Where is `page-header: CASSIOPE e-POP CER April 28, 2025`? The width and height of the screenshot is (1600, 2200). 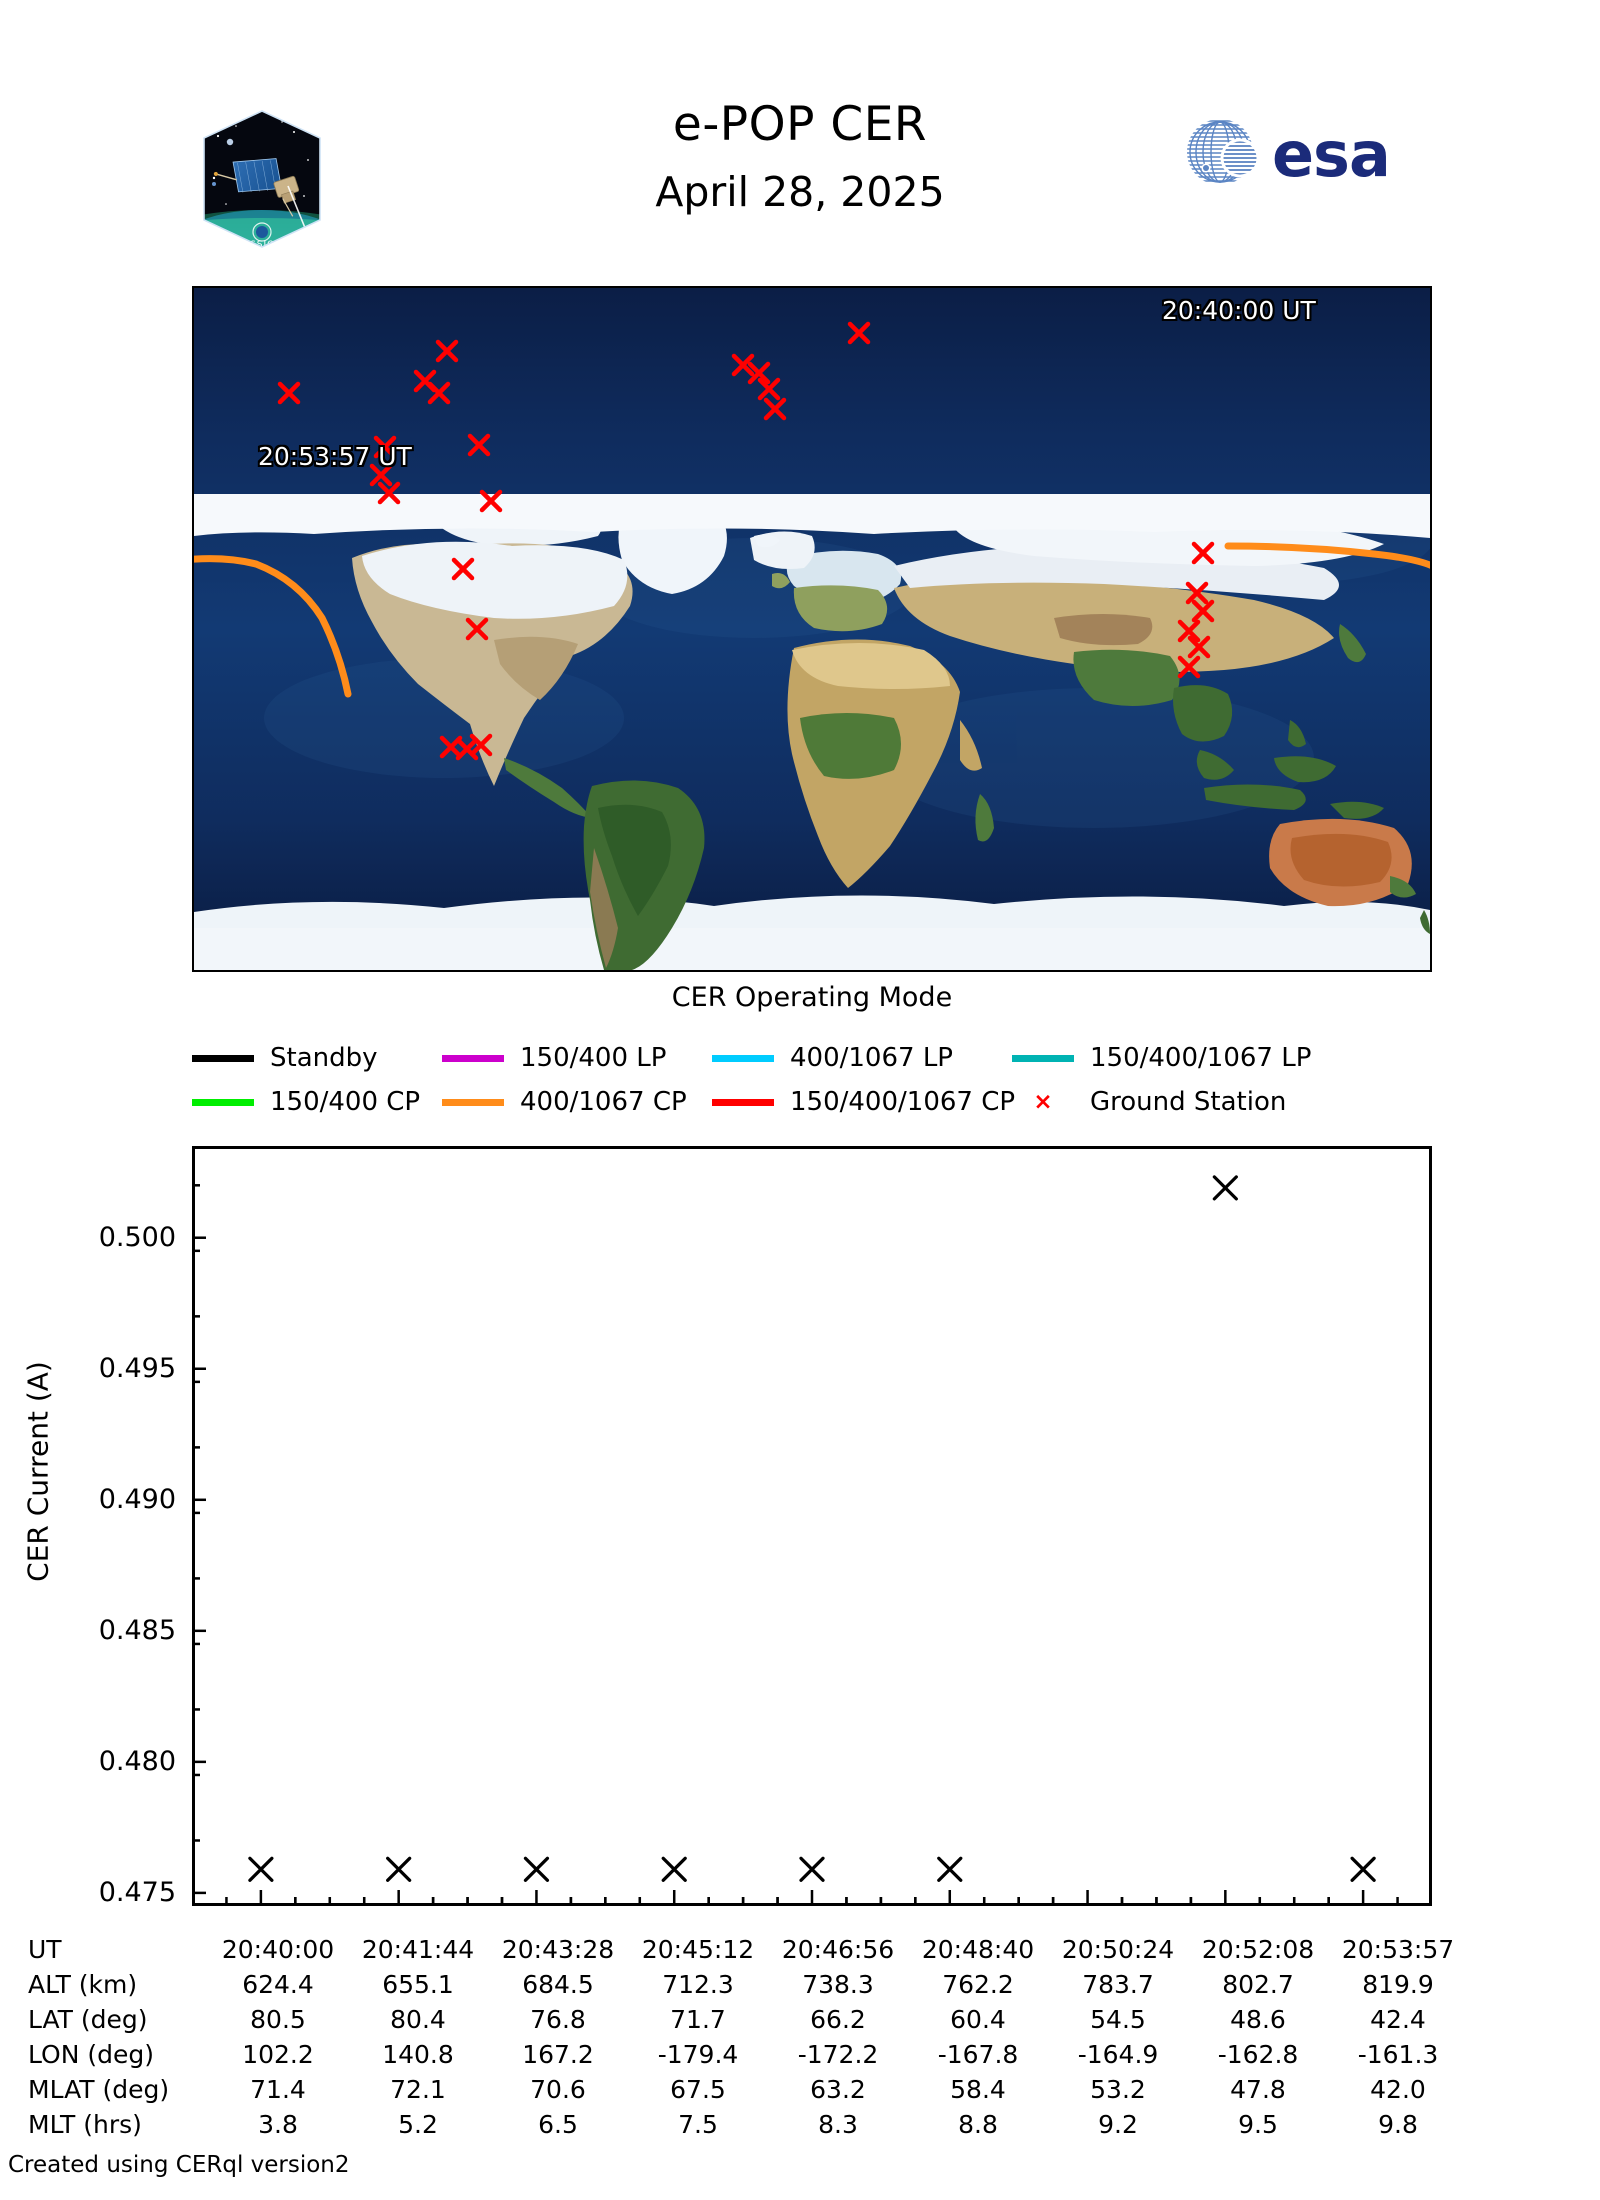
page-header: CASSIOPE e-POP CER April 28, 2025 is located at coordinates (800, 135).